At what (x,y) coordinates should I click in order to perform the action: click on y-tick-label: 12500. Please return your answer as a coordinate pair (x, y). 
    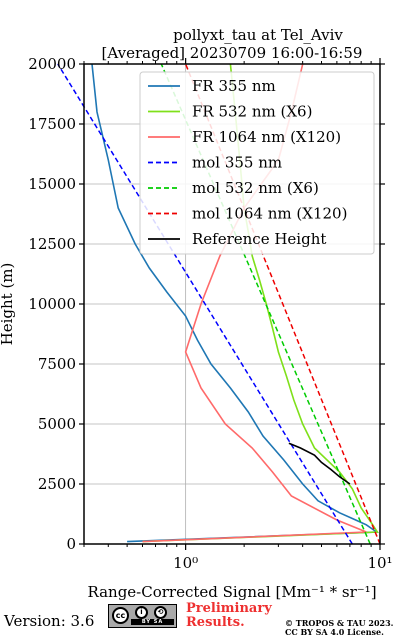
    Looking at the image, I should click on (52, 244).